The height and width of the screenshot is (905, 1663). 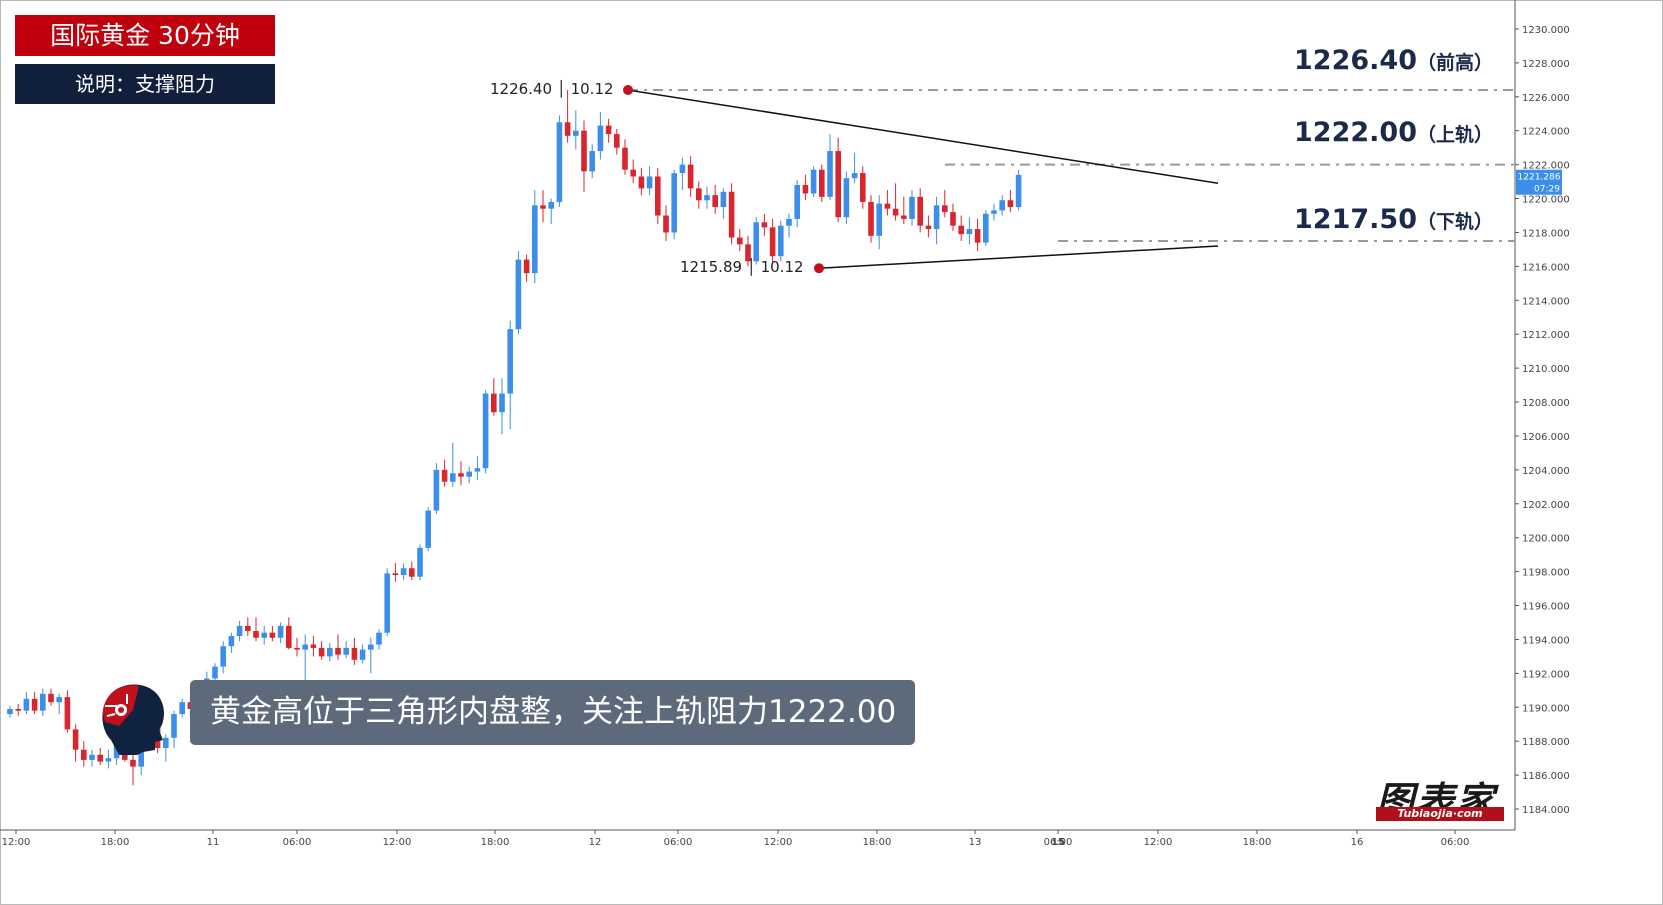 What do you see at coordinates (1546, 30) in the screenshot?
I see `y-tick-label: 1230.000` at bounding box center [1546, 30].